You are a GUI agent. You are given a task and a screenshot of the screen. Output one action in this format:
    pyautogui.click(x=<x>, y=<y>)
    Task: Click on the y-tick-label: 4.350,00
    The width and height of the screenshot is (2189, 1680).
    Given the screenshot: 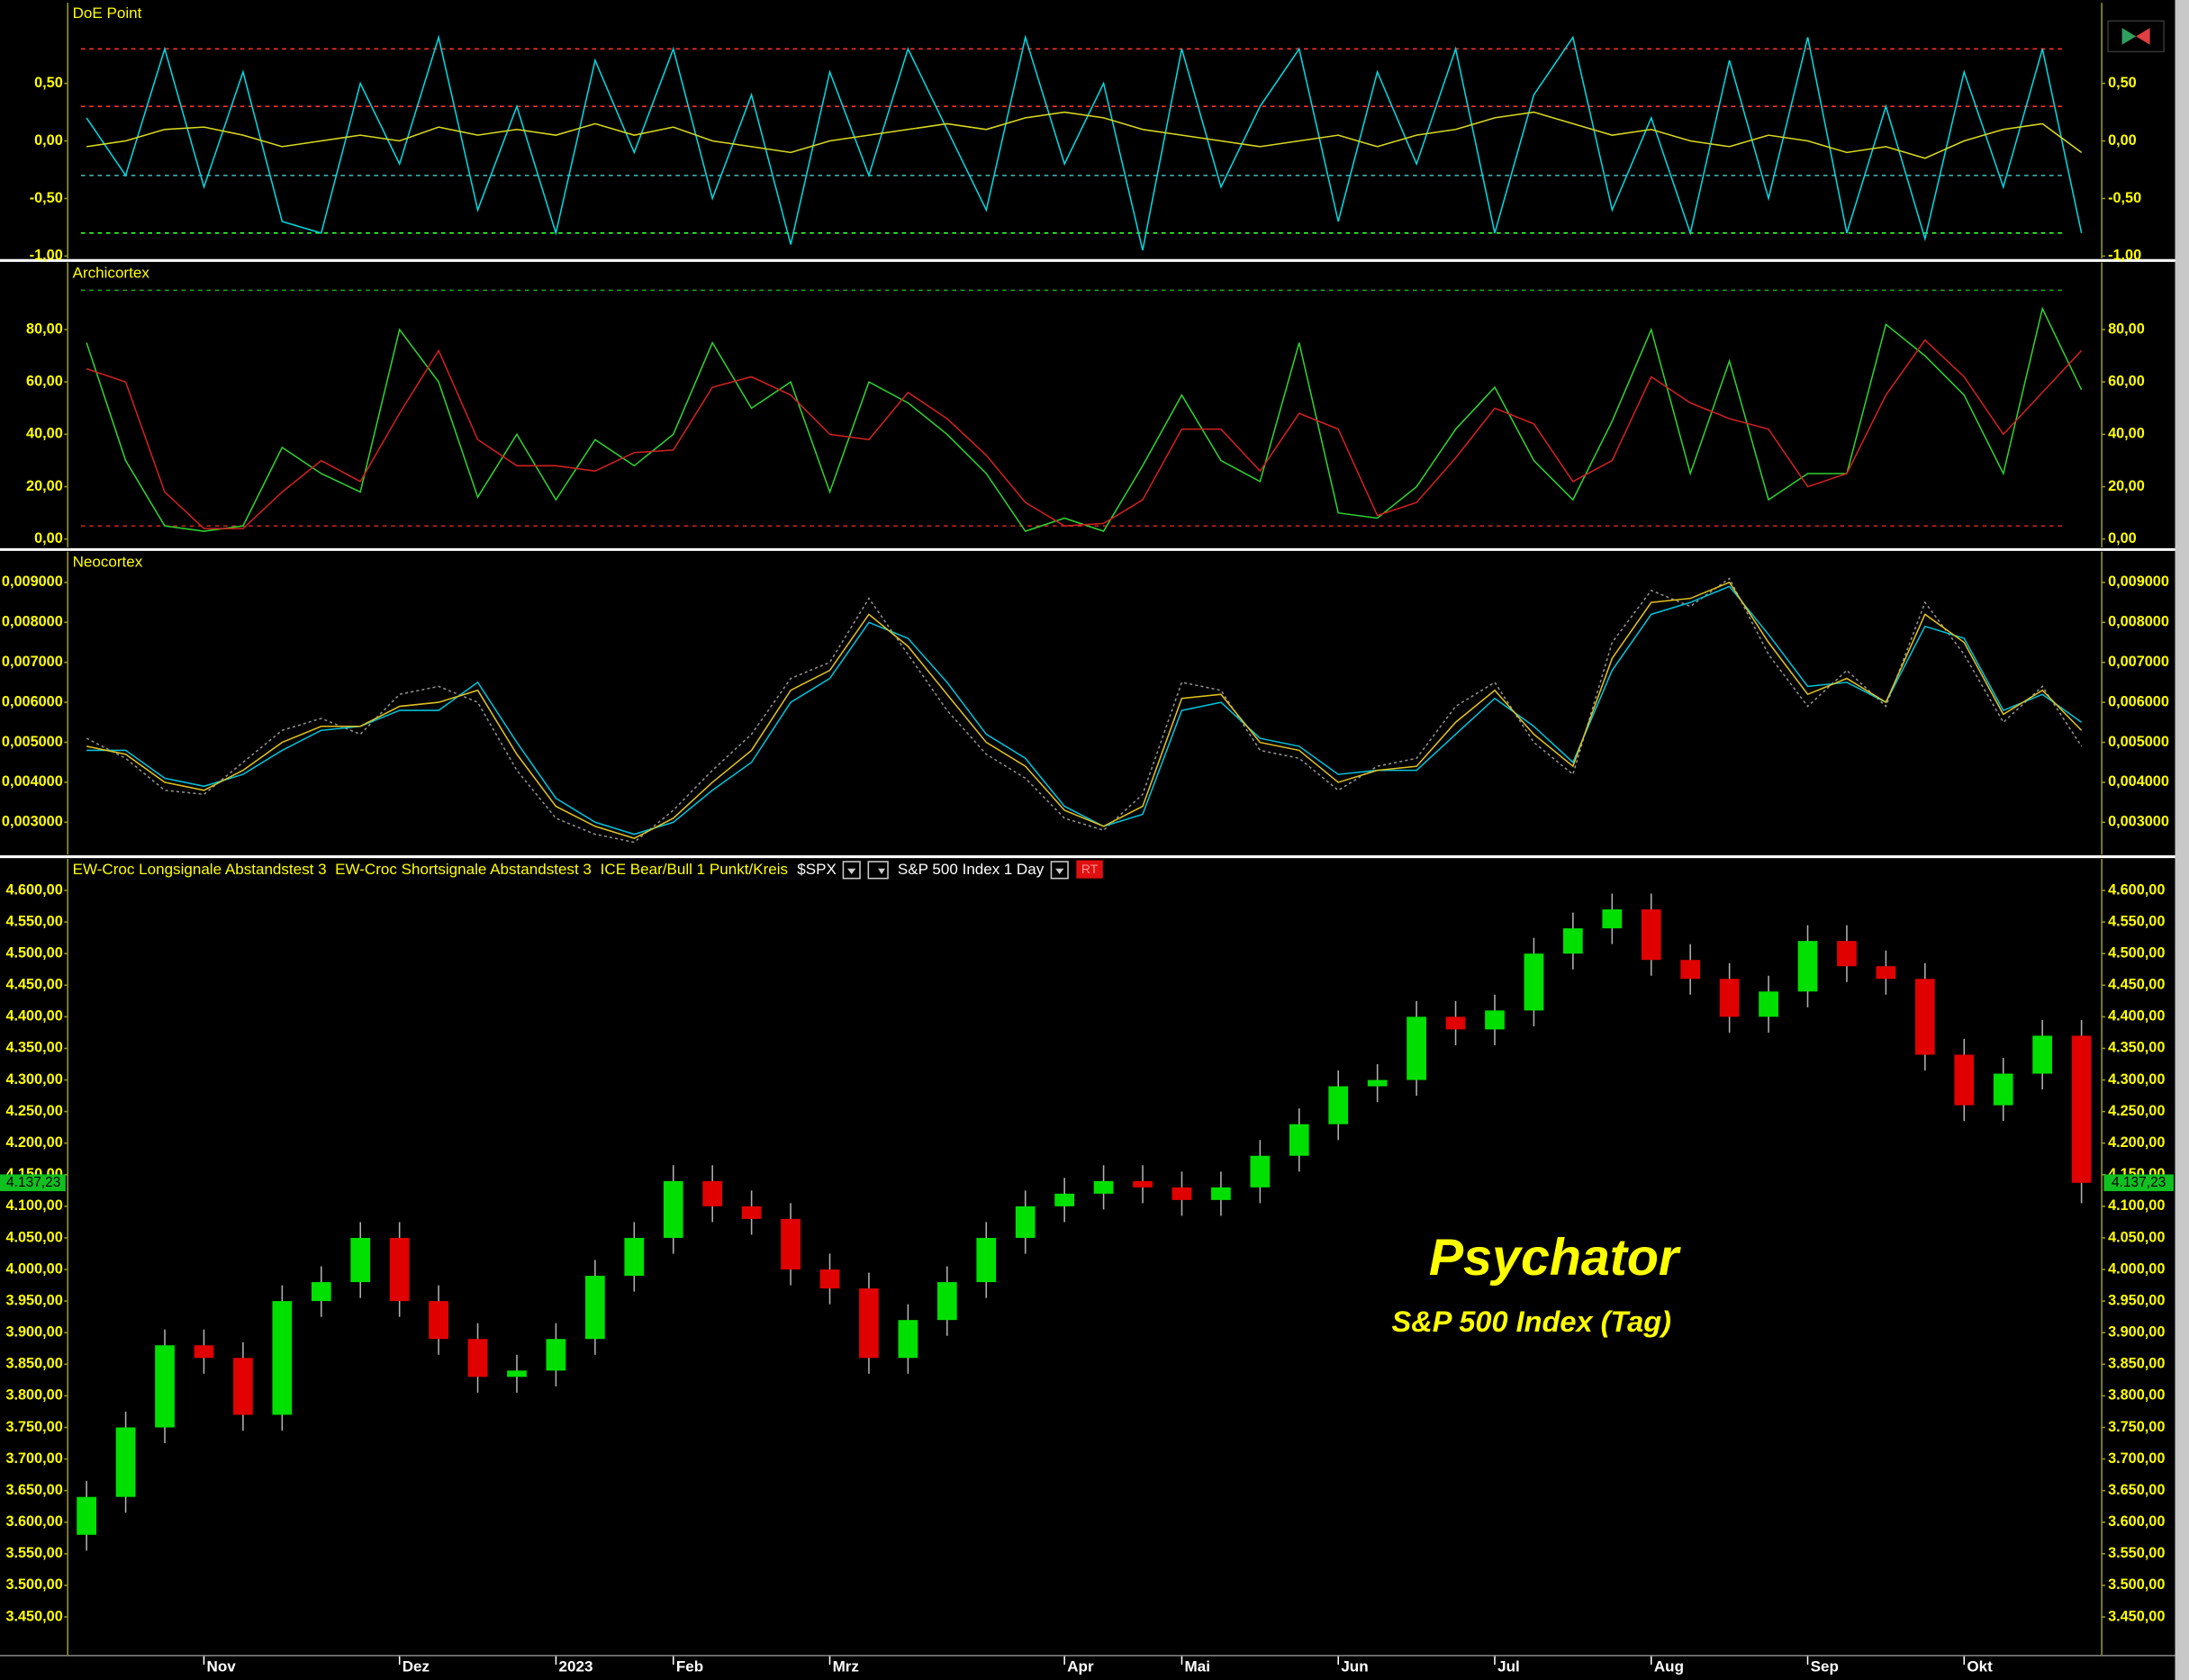 What is the action you would take?
    pyautogui.click(x=33, y=1048)
    